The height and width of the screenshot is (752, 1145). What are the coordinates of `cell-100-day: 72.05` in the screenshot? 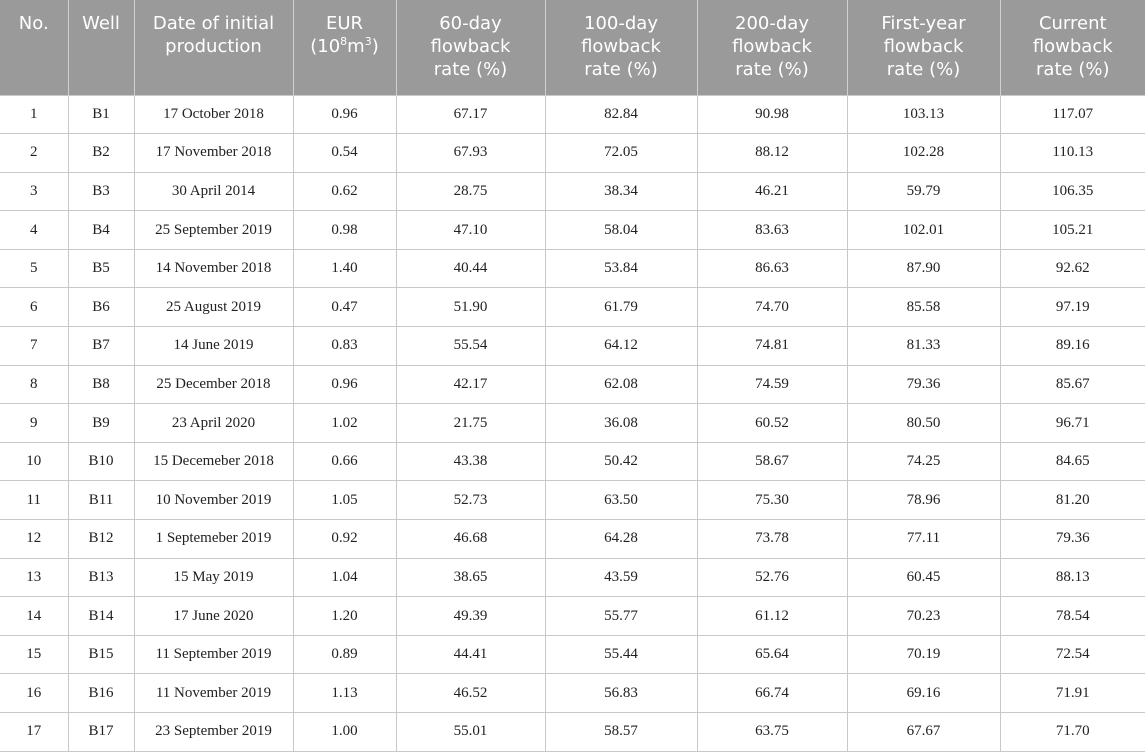 It's located at (621, 153).